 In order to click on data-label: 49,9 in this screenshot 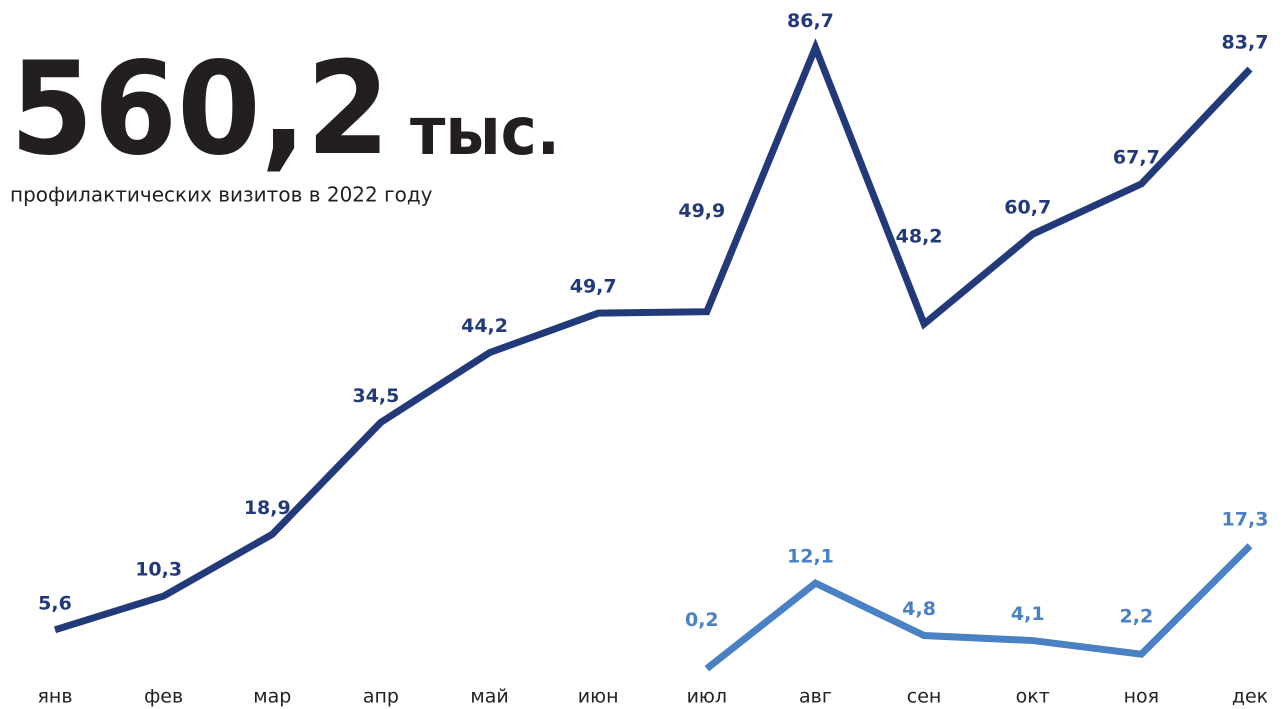, I will do `click(701, 211)`.